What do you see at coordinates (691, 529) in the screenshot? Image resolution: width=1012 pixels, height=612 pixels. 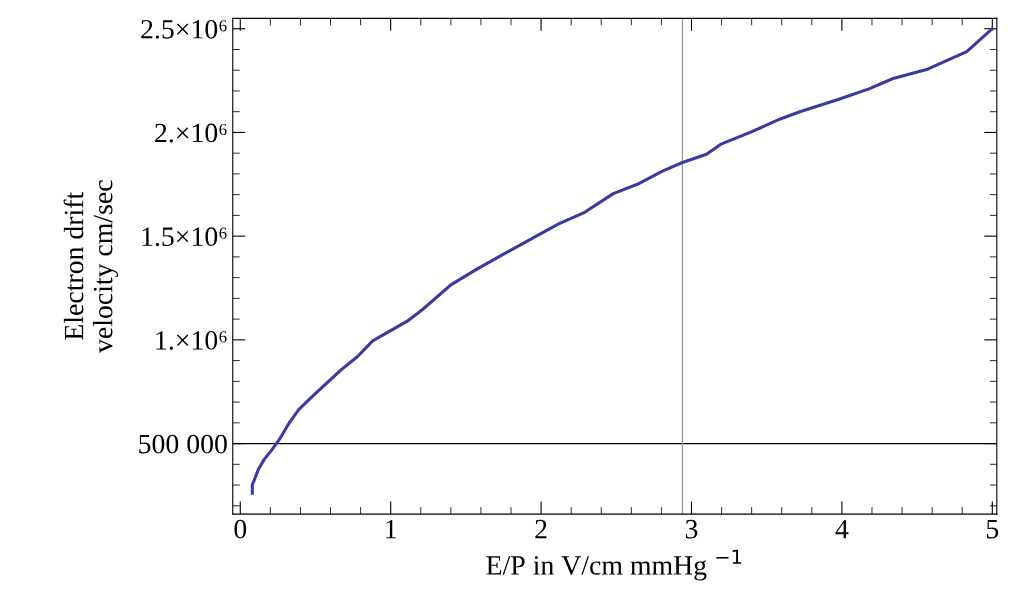 I see `x-tick-label: 3` at bounding box center [691, 529].